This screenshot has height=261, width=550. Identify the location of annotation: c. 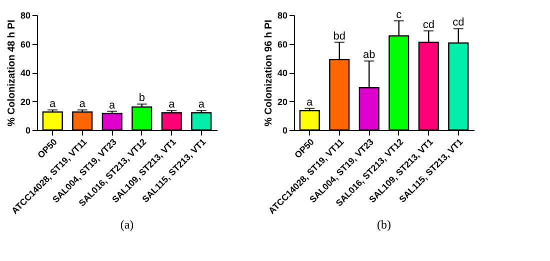
(399, 14).